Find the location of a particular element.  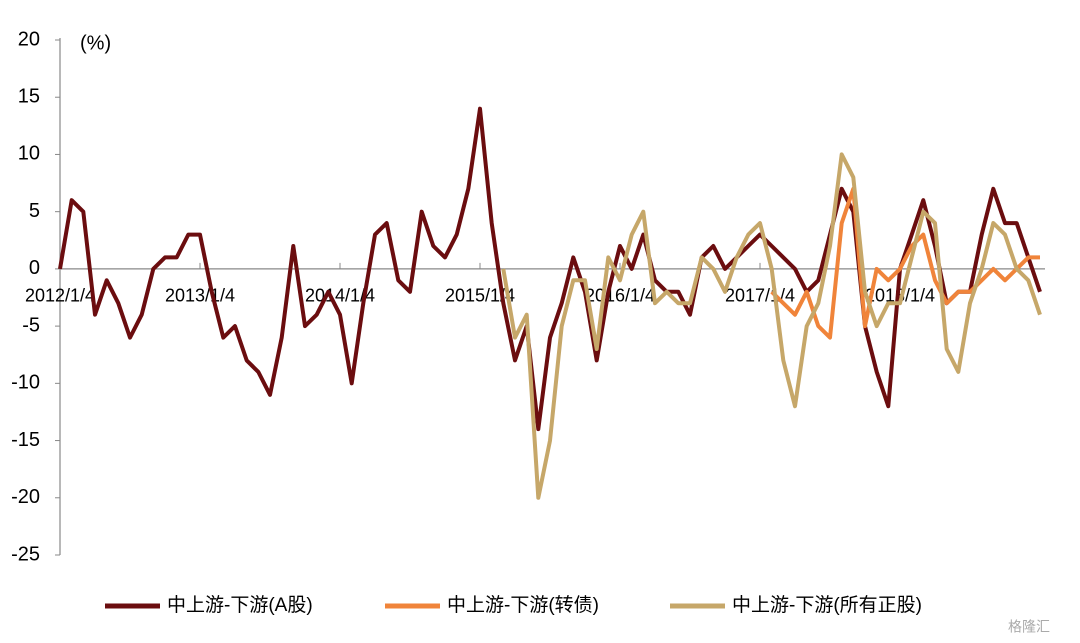

y-tick-label: -15 is located at coordinates (25, 440).